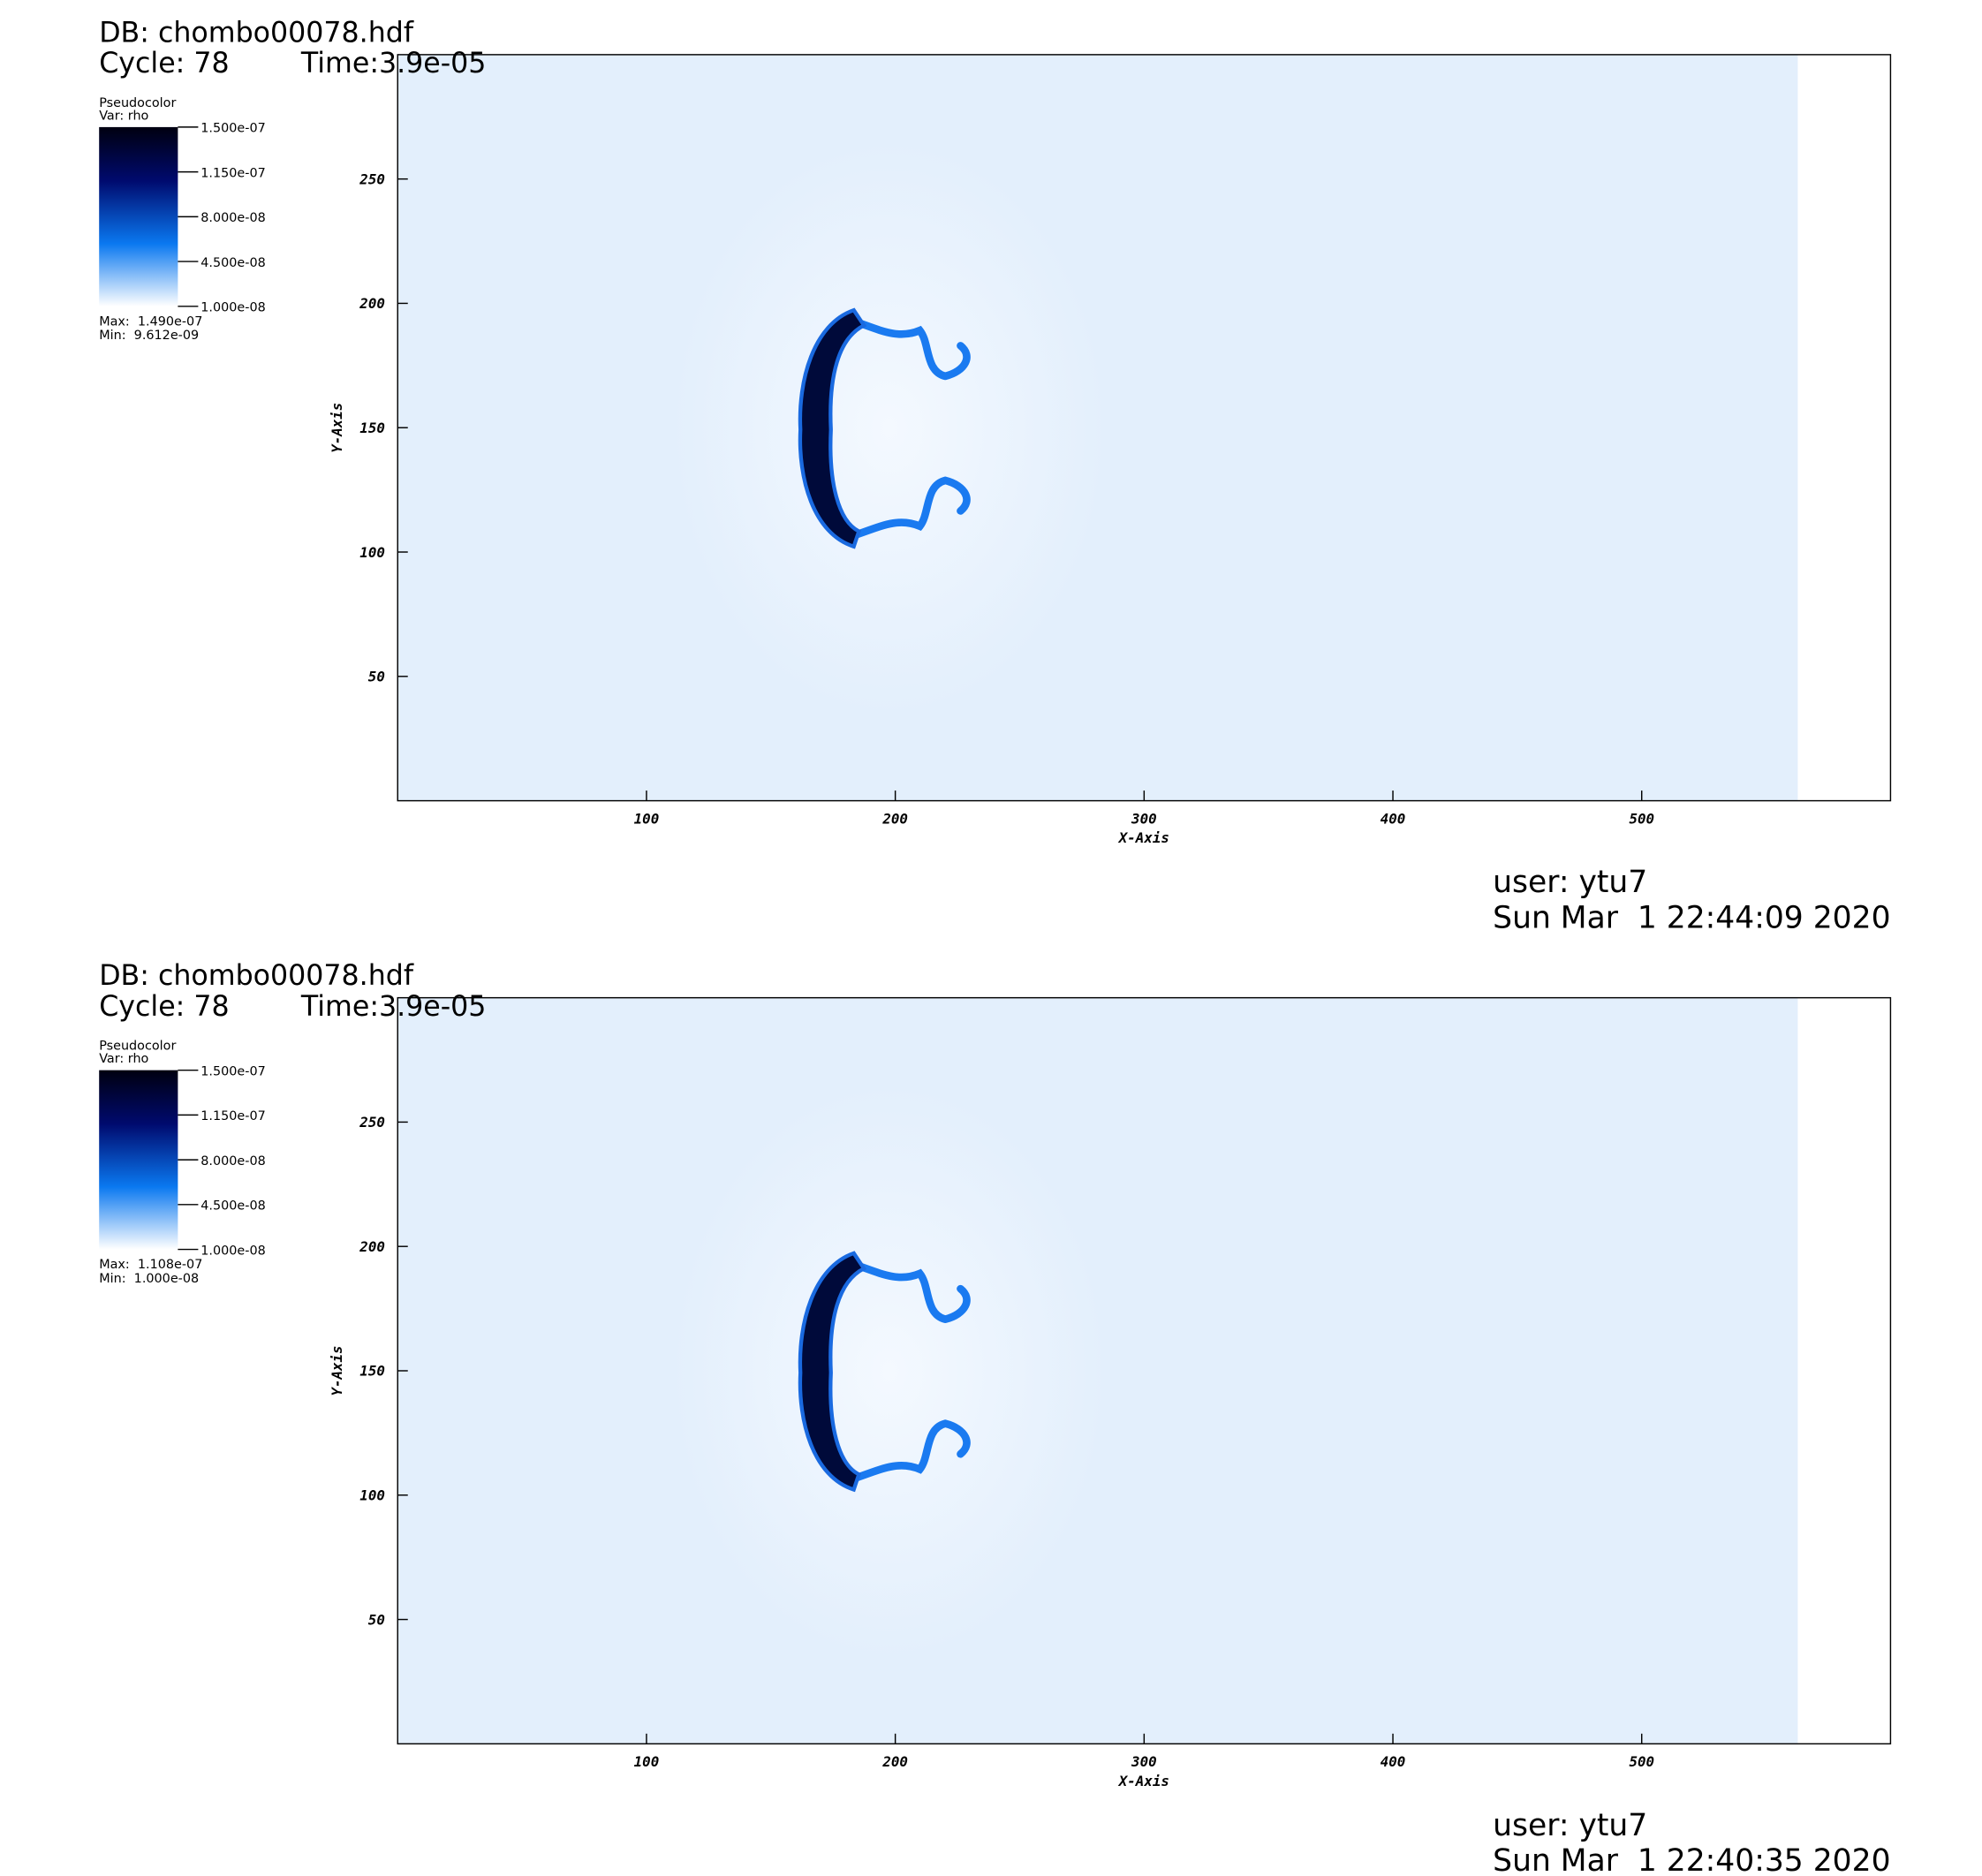 This screenshot has width=1982, height=1876. Describe the element at coordinates (1692, 1859) in the screenshot. I see `date-label: Sun Mar 1 22:40:35 2020` at that location.